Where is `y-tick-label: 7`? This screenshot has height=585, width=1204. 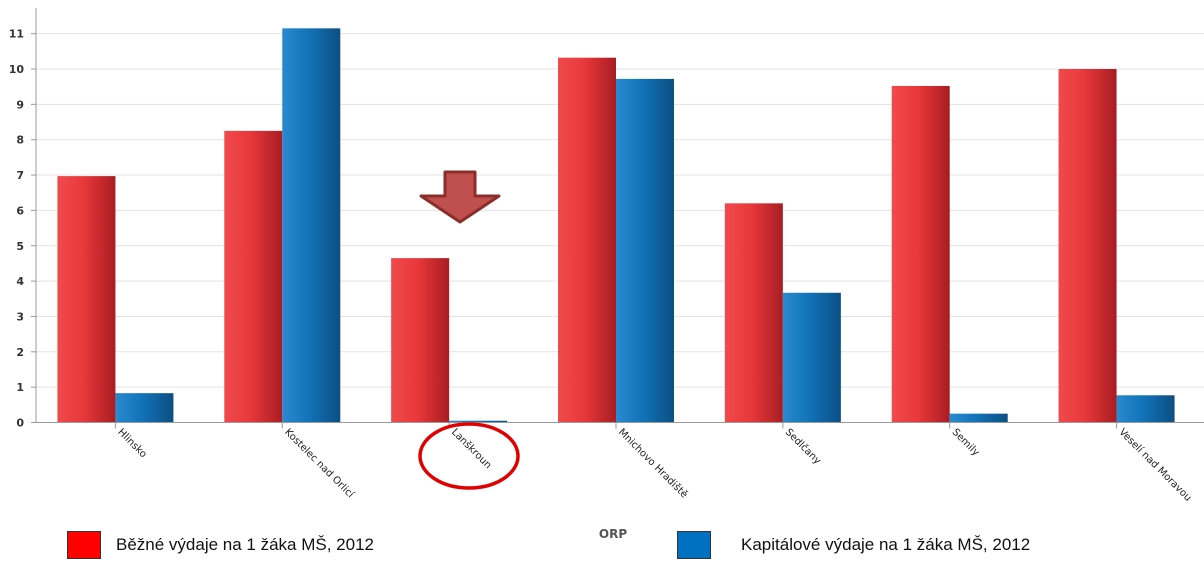
y-tick-label: 7 is located at coordinates (20, 175).